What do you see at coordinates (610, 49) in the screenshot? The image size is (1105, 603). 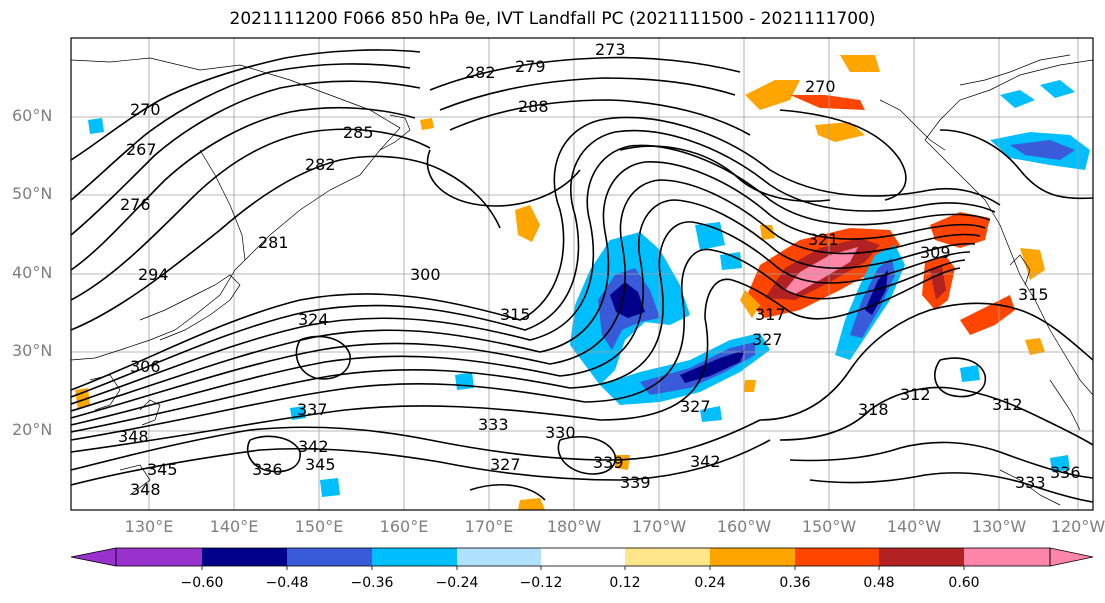 I see `contour-label: 273` at bounding box center [610, 49].